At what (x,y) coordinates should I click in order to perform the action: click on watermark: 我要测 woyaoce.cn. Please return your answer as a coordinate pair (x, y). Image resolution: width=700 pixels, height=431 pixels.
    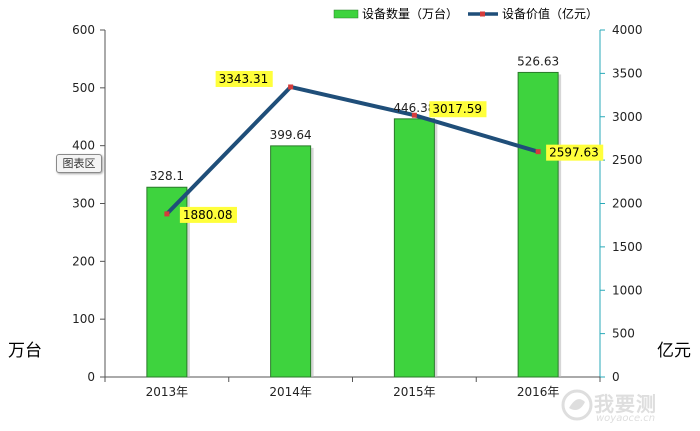
    Looking at the image, I should click on (626, 406).